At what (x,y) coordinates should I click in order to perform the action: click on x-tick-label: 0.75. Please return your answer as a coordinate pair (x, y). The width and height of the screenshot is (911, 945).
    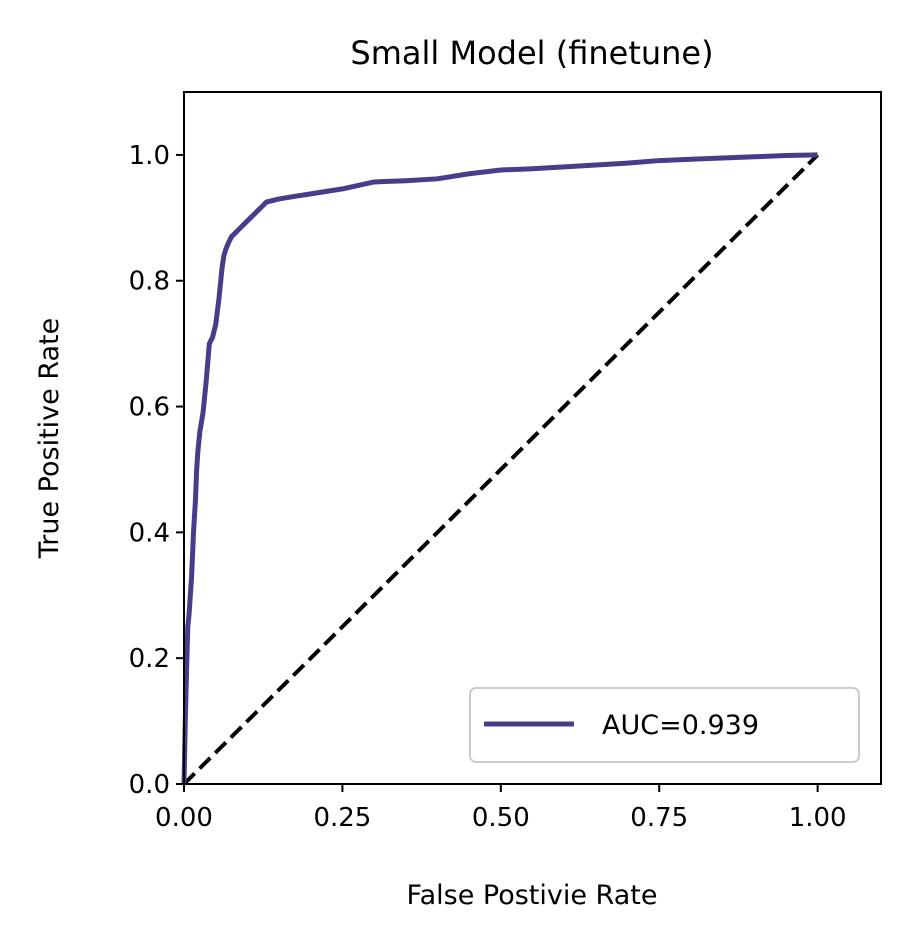
    Looking at the image, I should click on (659, 818).